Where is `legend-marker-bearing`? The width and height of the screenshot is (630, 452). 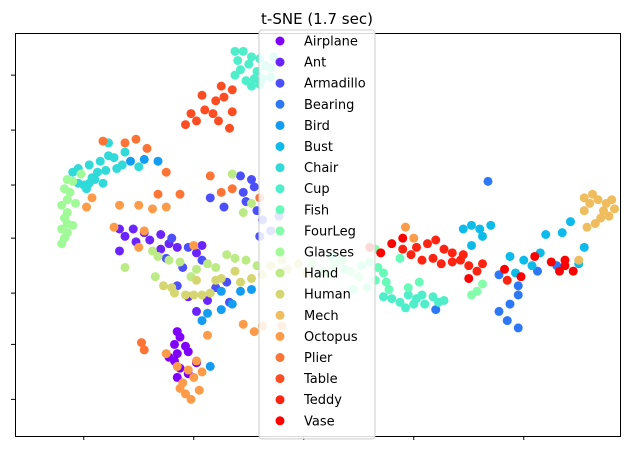 legend-marker-bearing is located at coordinates (280, 104).